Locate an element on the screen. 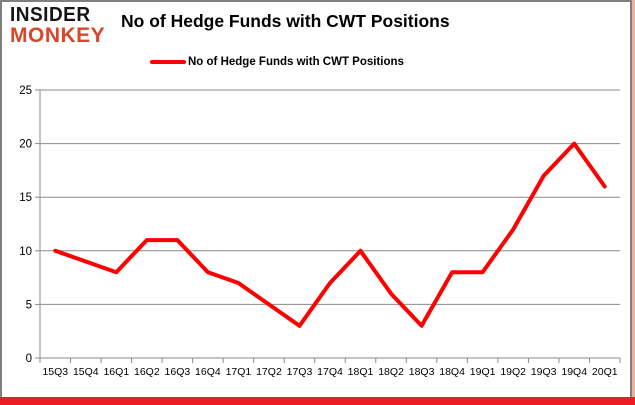  y-tick-label: 25 is located at coordinates (25, 91).